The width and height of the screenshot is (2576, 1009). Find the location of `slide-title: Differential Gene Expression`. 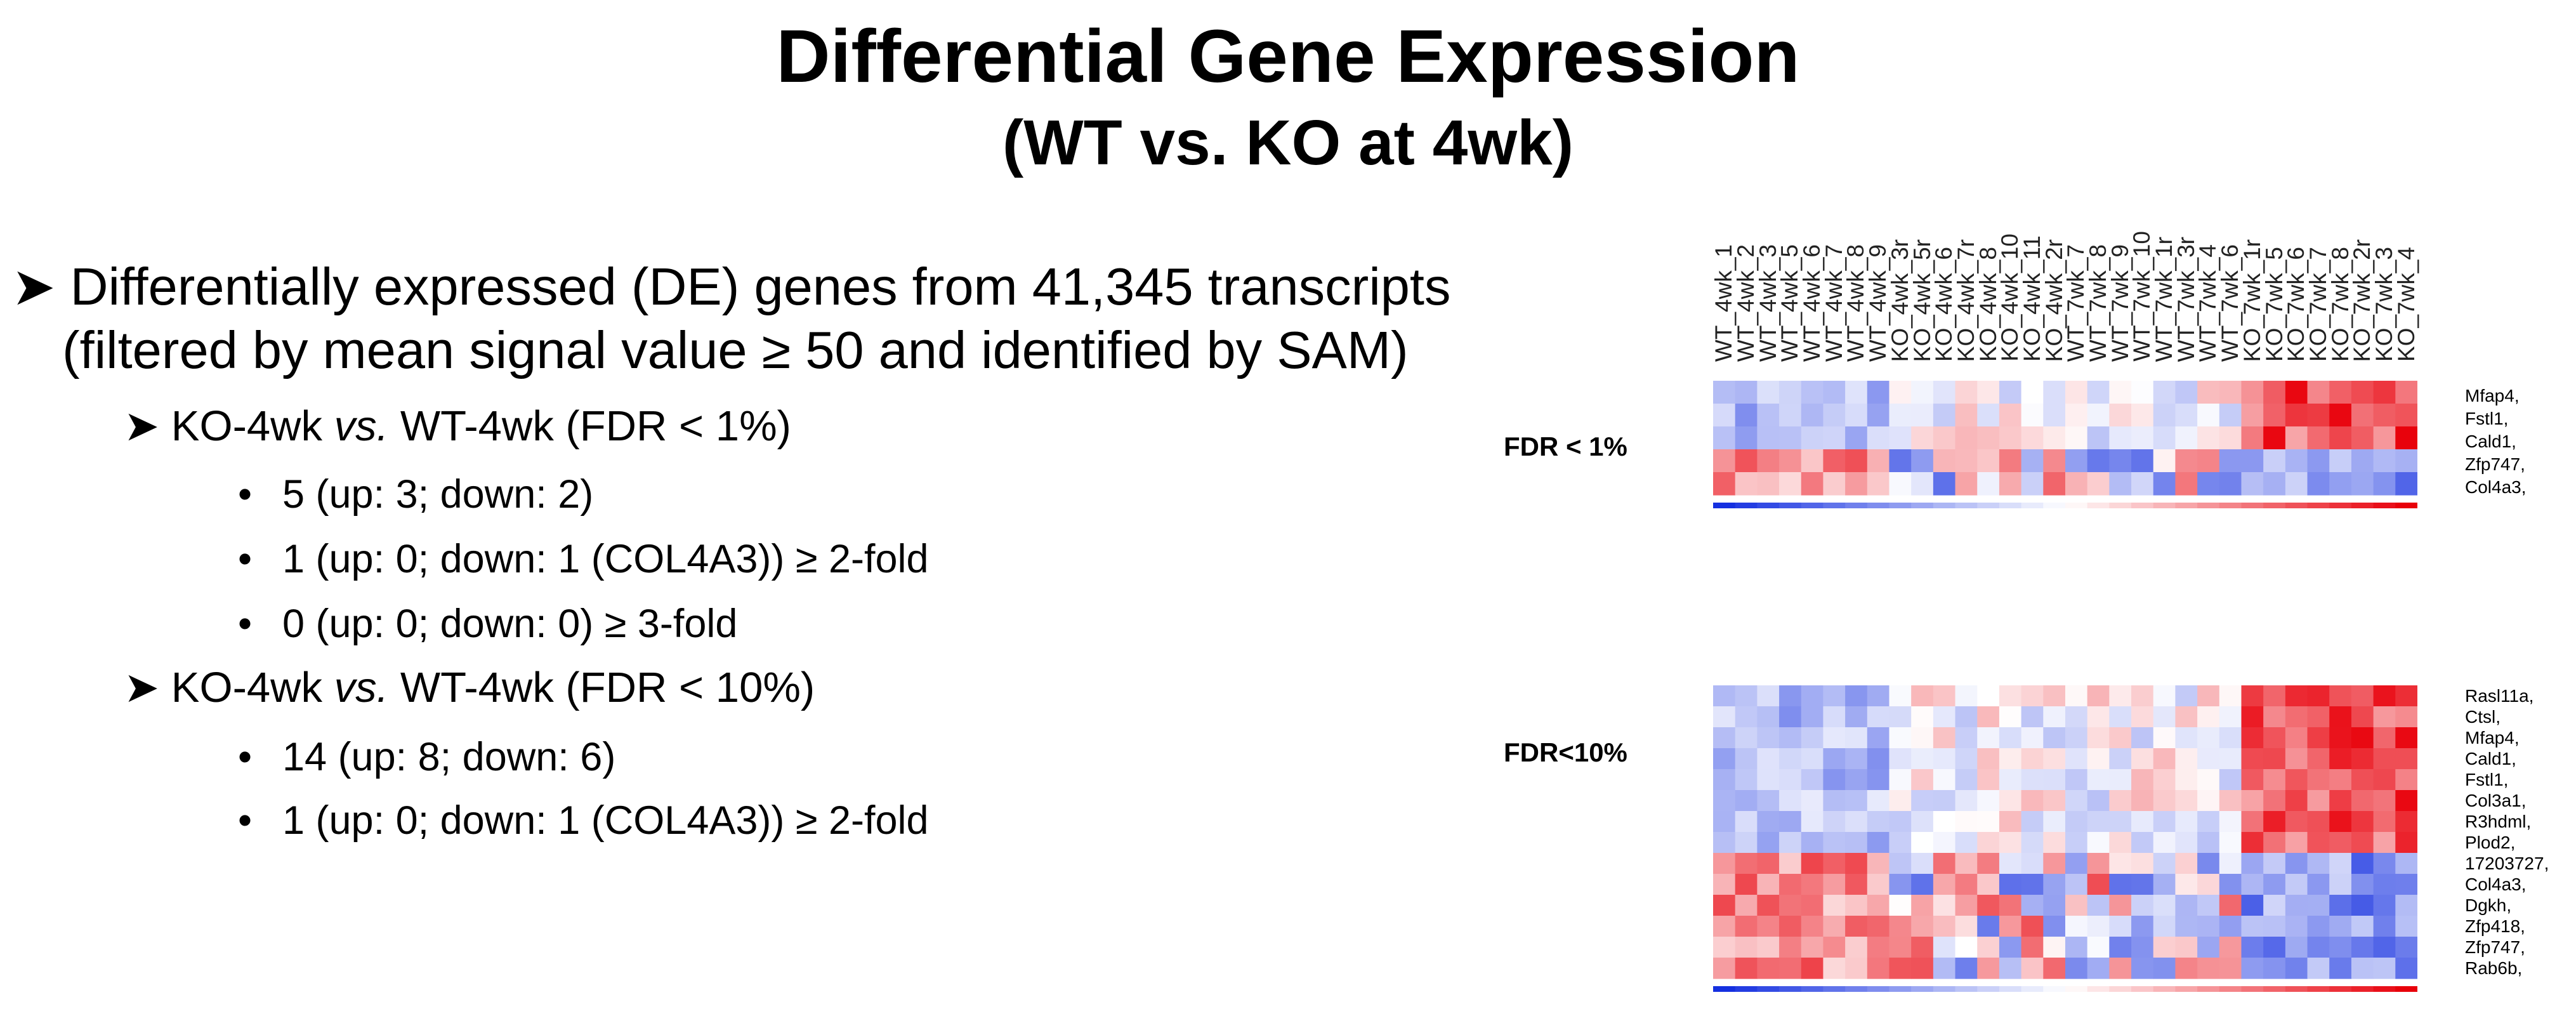

slide-title: Differential Gene Expression is located at coordinates (1288, 56).